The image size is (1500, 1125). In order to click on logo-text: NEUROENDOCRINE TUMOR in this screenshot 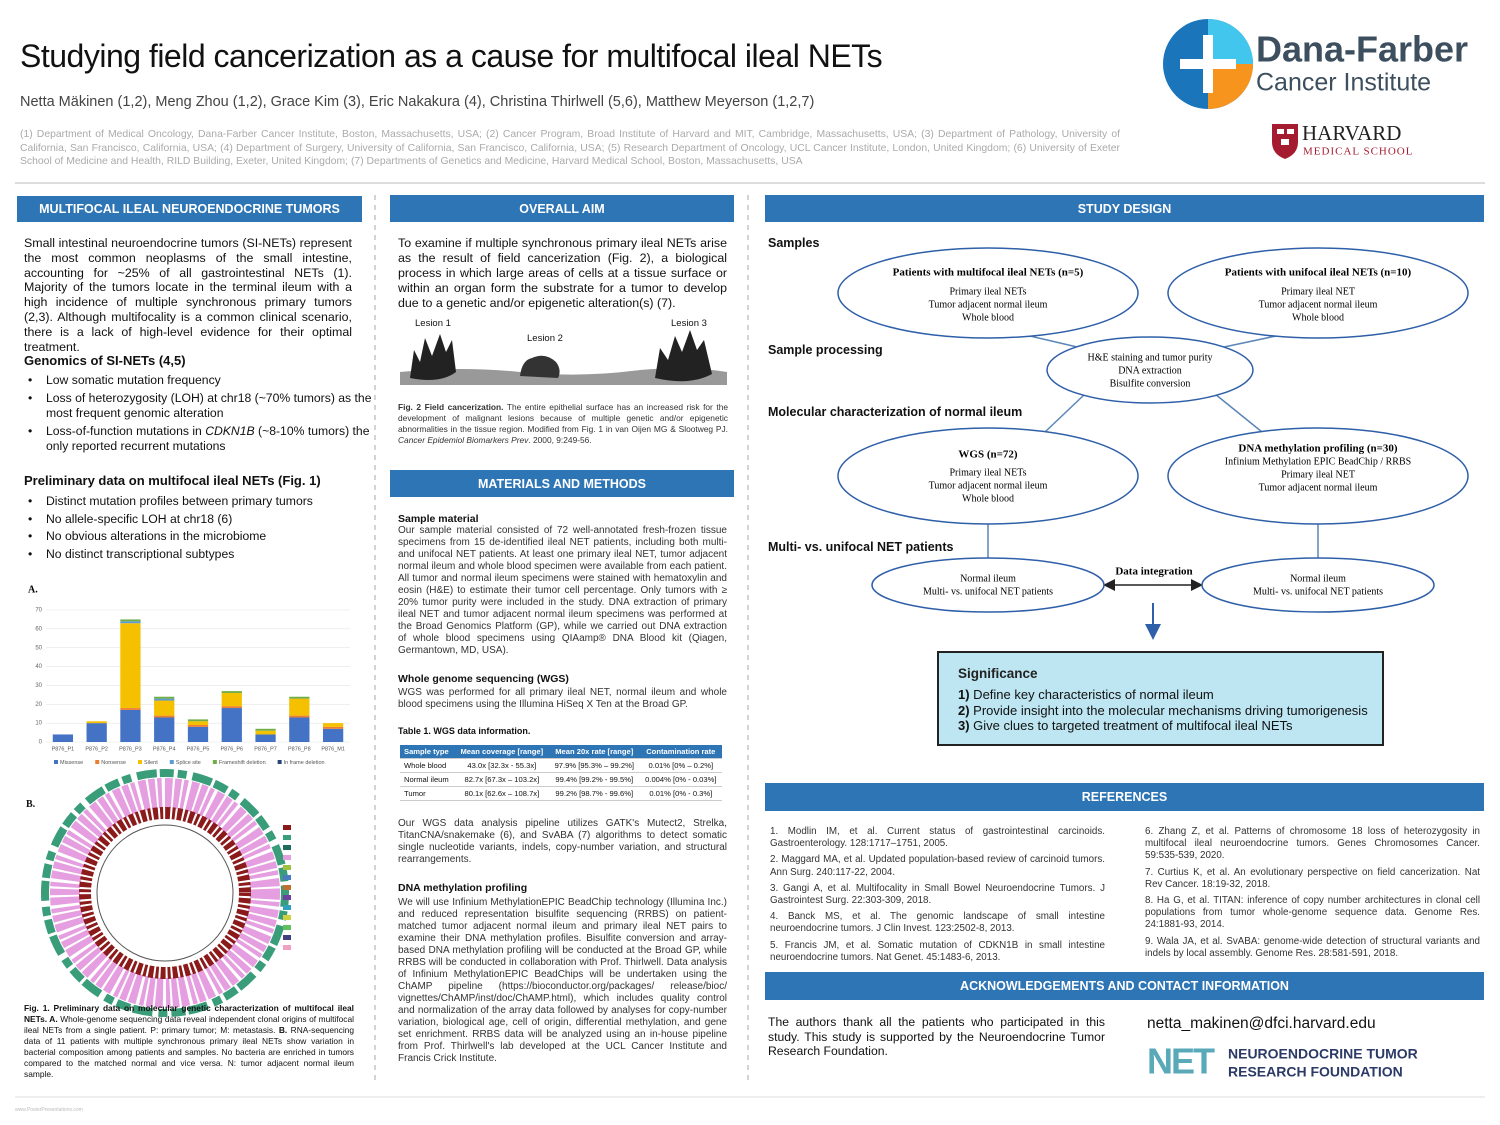, I will do `click(1323, 1054)`.